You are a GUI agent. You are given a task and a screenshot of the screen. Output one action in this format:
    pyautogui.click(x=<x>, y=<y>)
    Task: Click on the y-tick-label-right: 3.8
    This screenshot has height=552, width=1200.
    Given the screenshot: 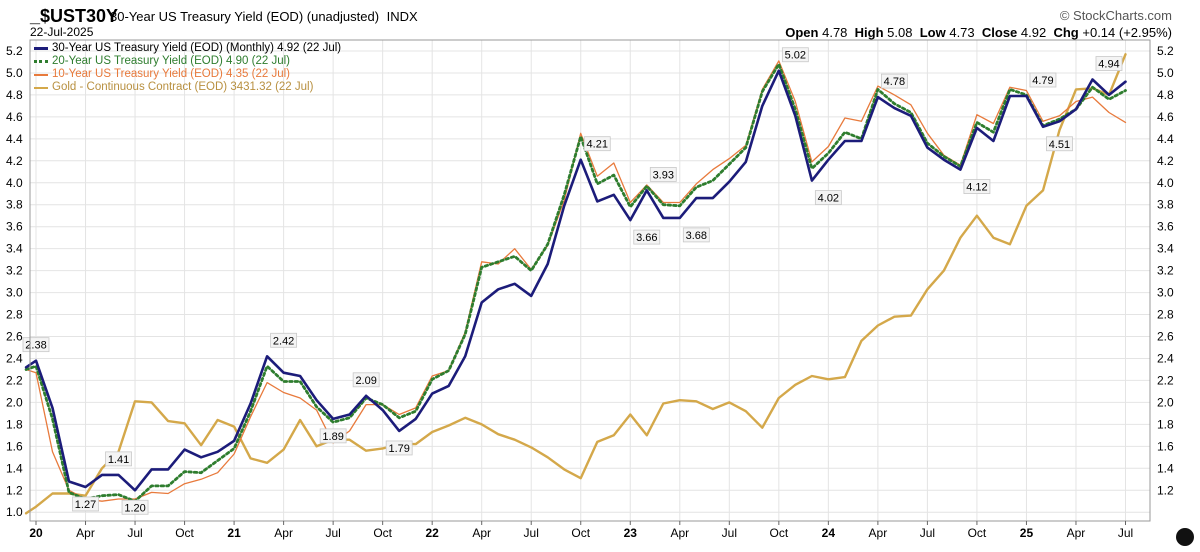 What is the action you would take?
    pyautogui.click(x=1165, y=205)
    